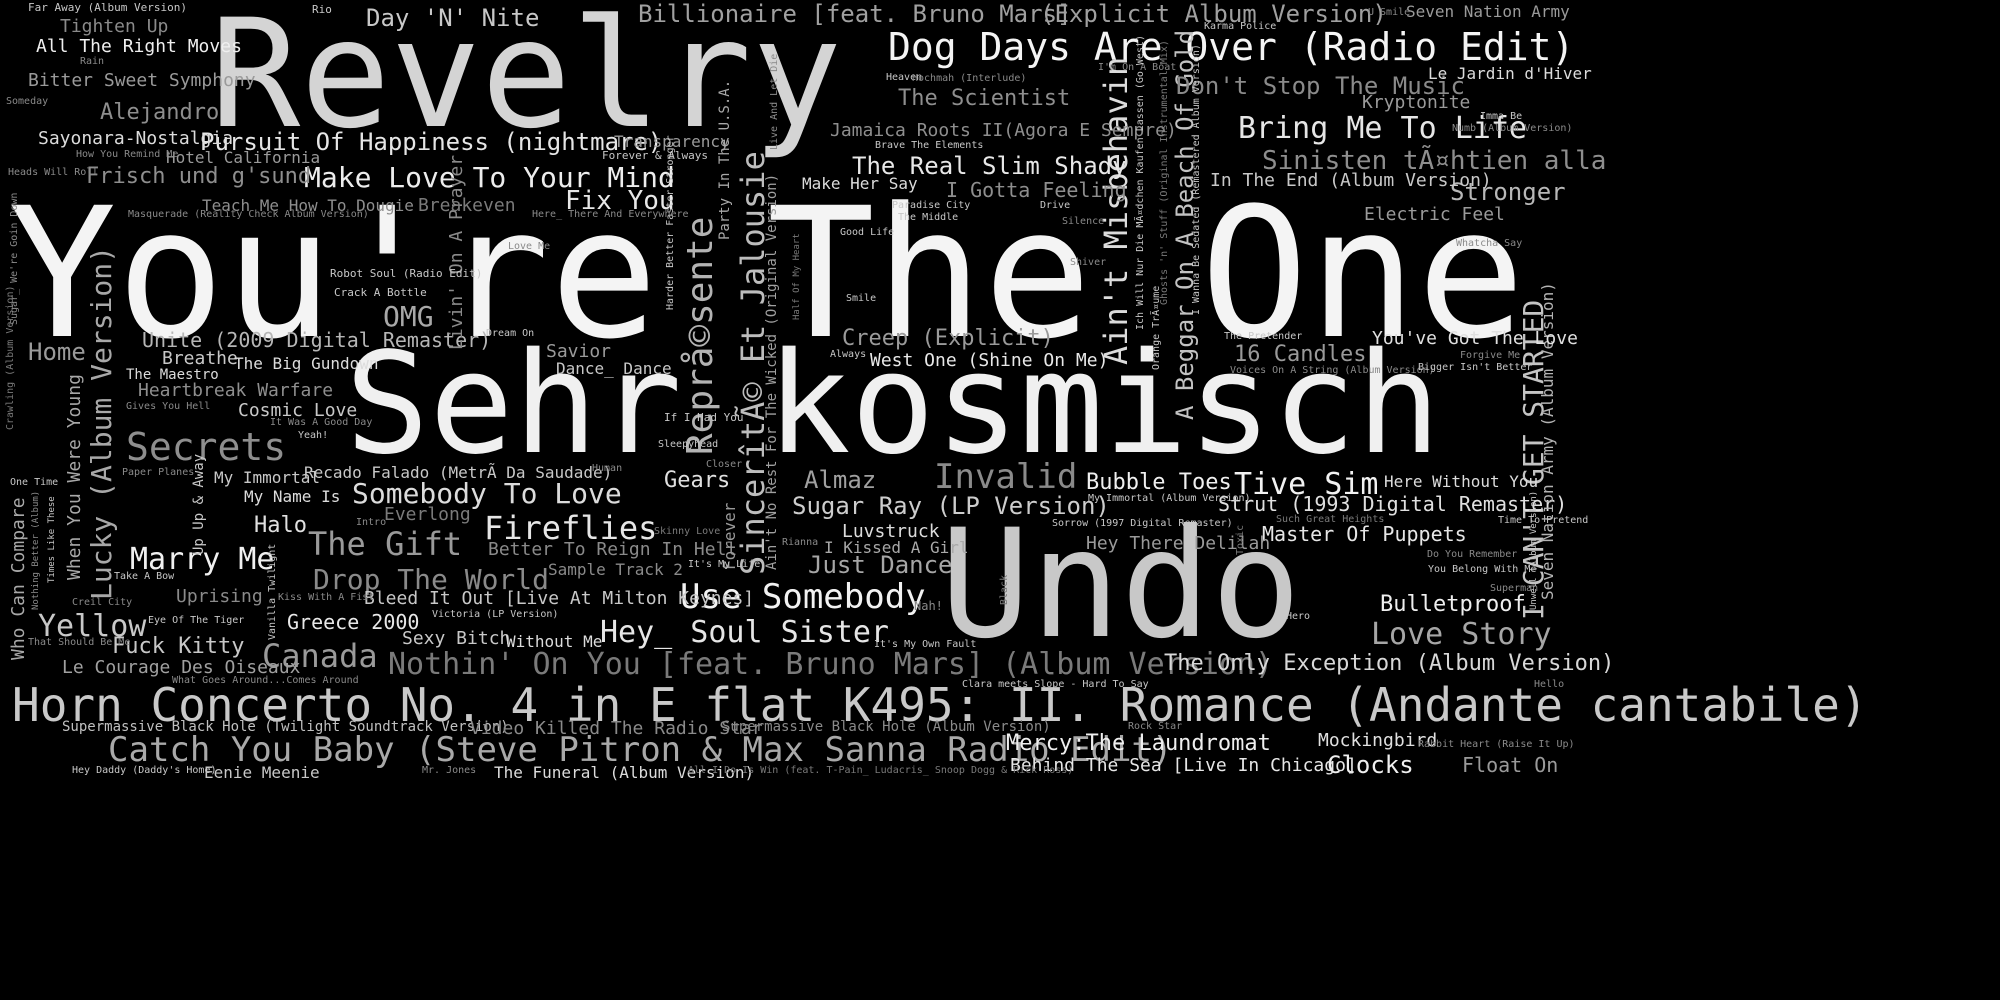 The height and width of the screenshot is (1000, 2000). I want to click on word-39-home: Home, so click(57, 352).